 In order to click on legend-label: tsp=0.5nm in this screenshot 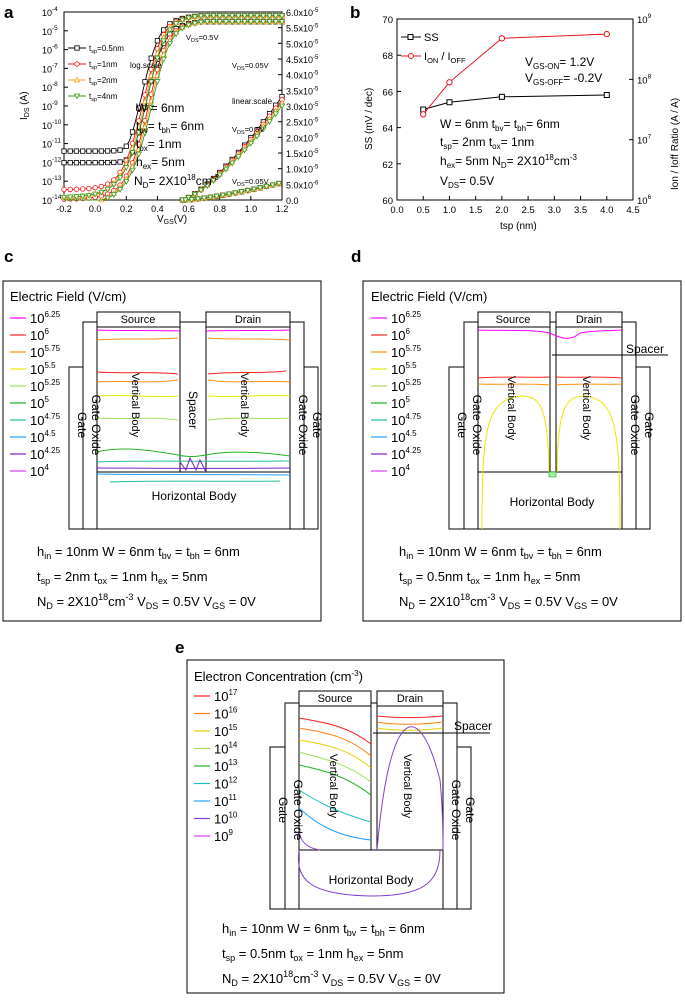, I will do `click(106, 49)`.